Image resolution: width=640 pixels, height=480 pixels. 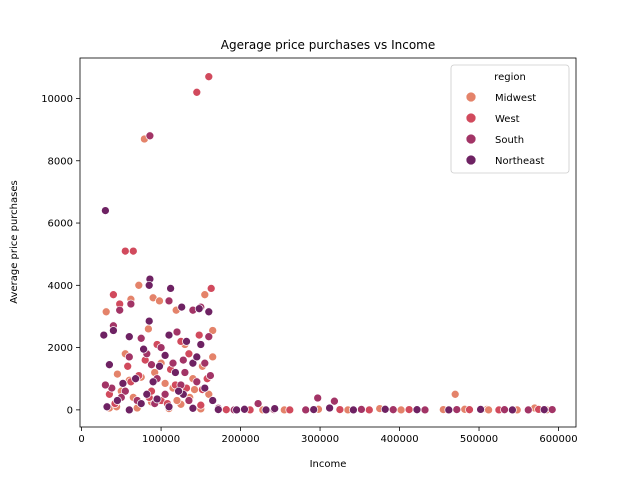 I want to click on x-tick-label: 0, so click(x=81, y=439).